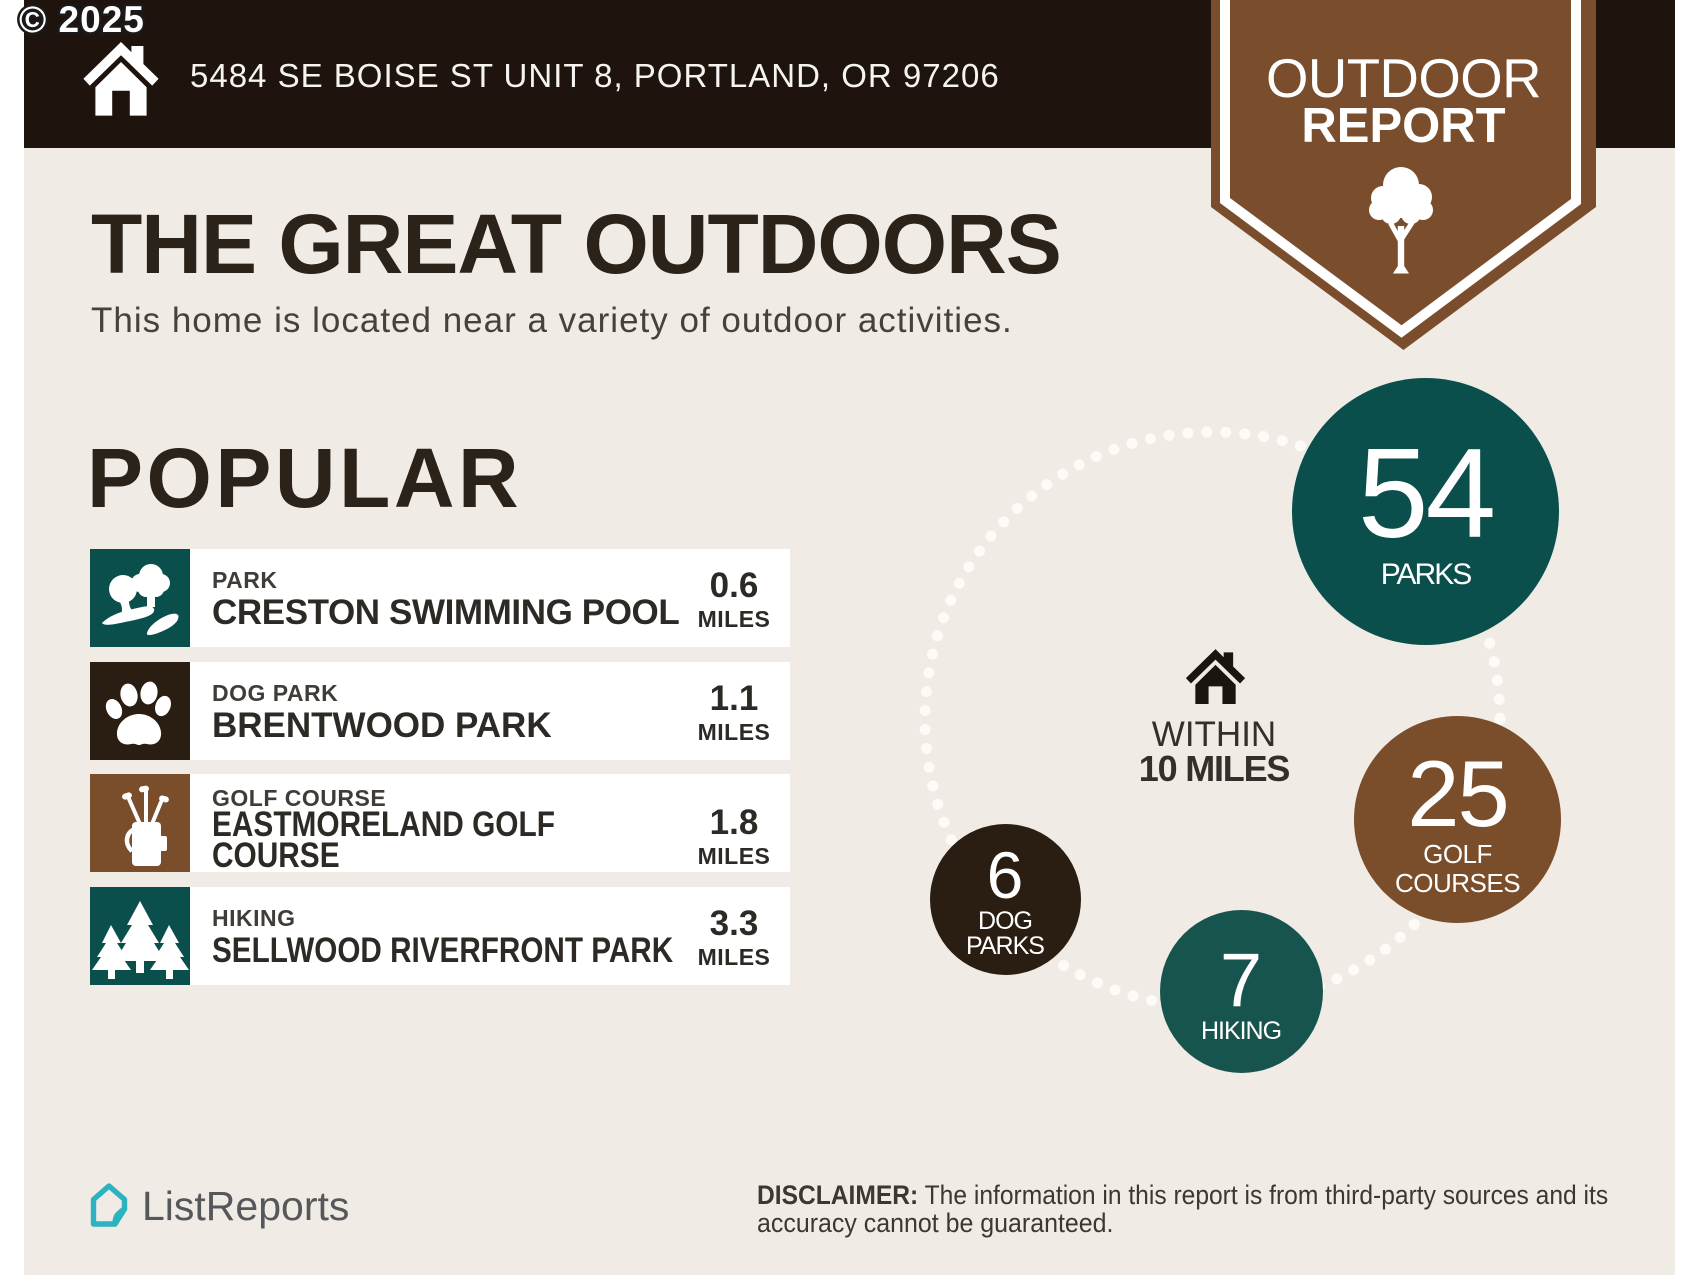 The image size is (1700, 1275). What do you see at coordinates (1403, 126) in the screenshot?
I see `svg-text: REPORT` at bounding box center [1403, 126].